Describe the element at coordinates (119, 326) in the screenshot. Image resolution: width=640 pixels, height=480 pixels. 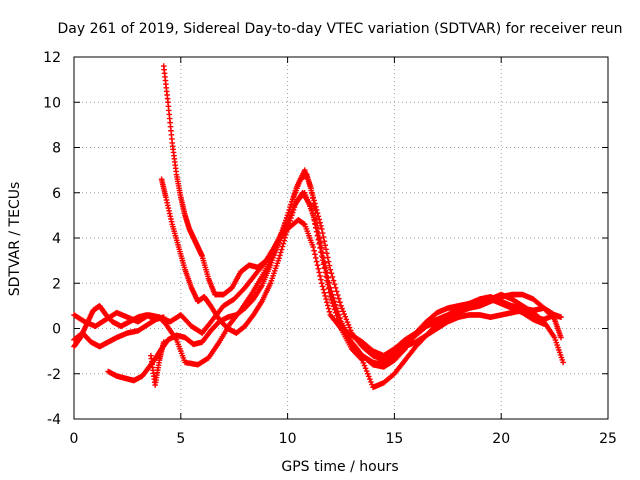
I see `series-arc-f` at that location.